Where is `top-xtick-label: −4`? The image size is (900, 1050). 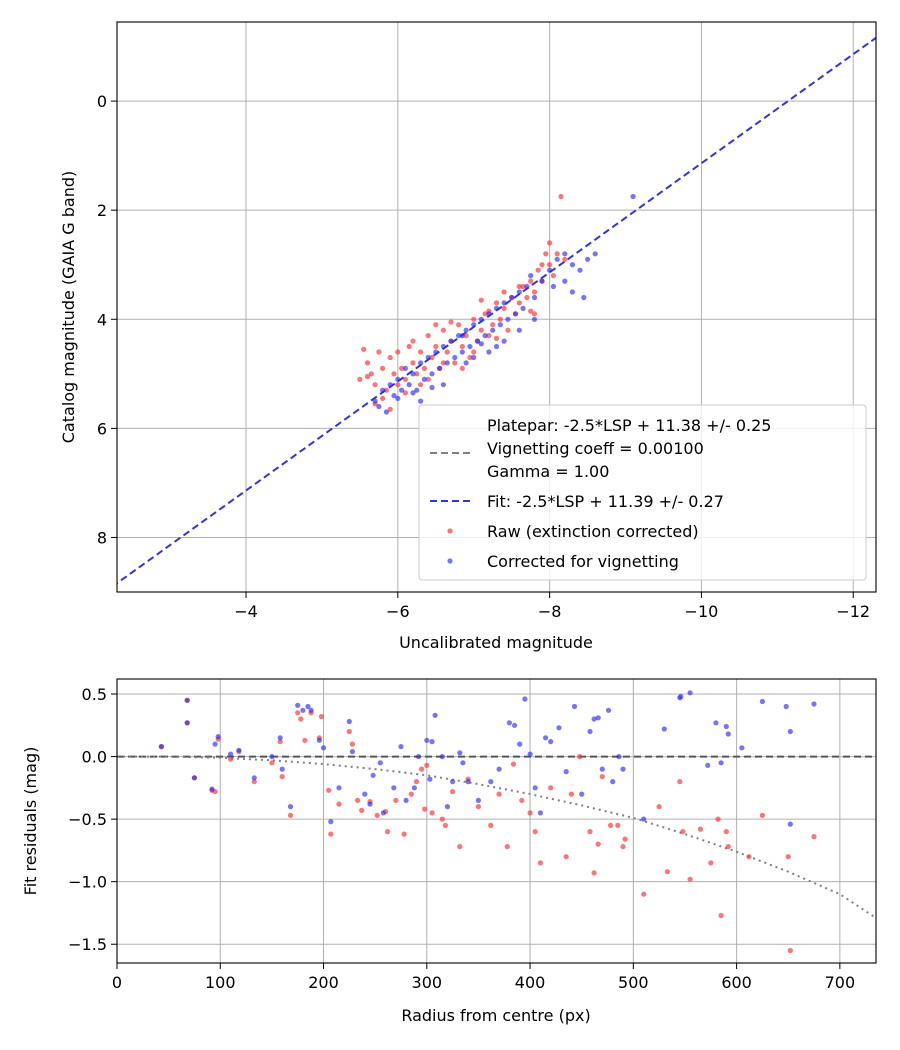
top-xtick-label: −4 is located at coordinates (246, 611).